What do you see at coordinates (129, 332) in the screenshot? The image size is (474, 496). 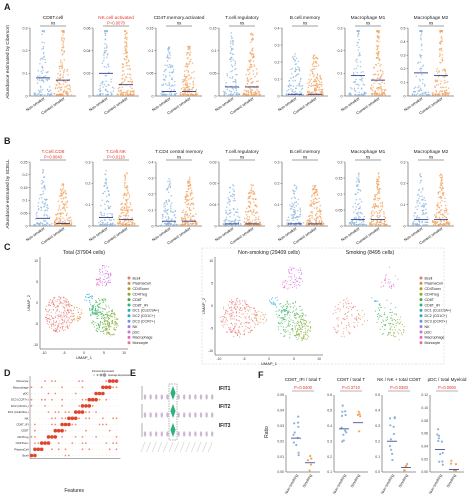 I see `legend-swatch` at bounding box center [129, 332].